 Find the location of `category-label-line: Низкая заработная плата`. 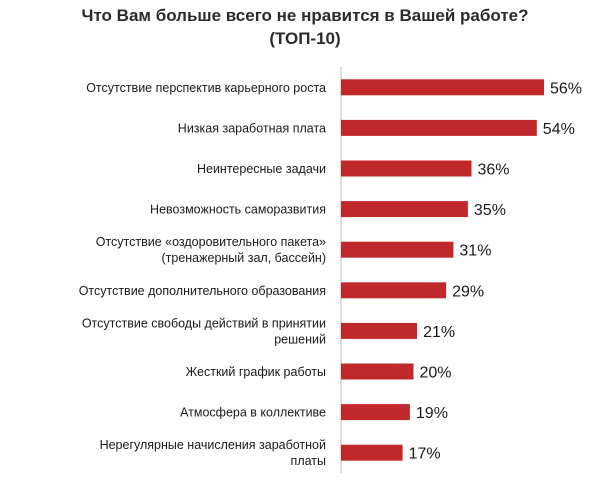

category-label-line: Низкая заработная плата is located at coordinates (252, 128).